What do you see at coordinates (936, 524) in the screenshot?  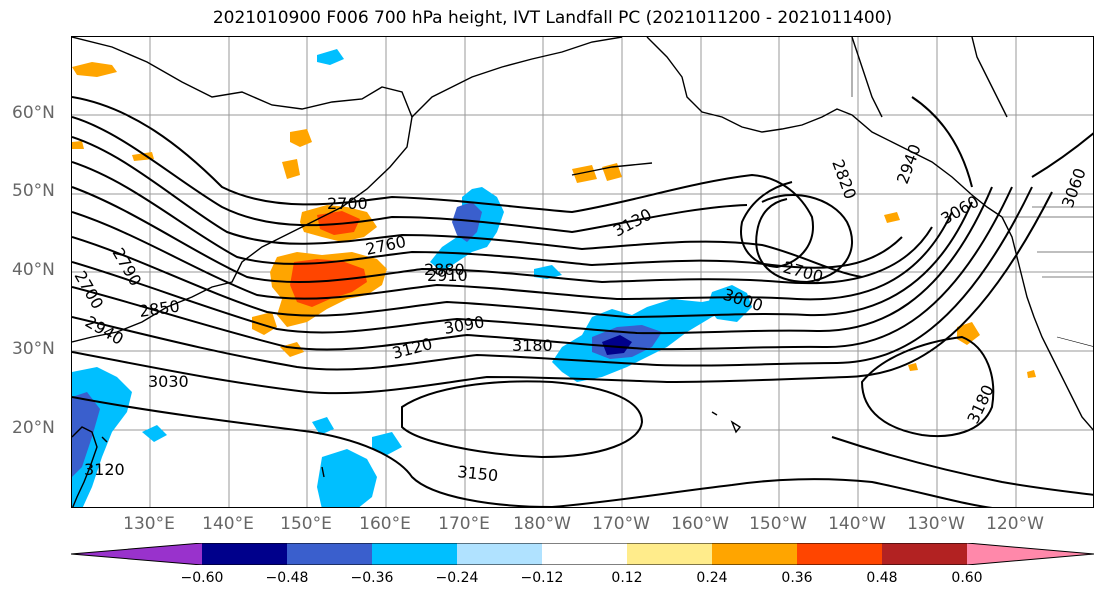 I see `lon-label-130w: 130°W` at bounding box center [936, 524].